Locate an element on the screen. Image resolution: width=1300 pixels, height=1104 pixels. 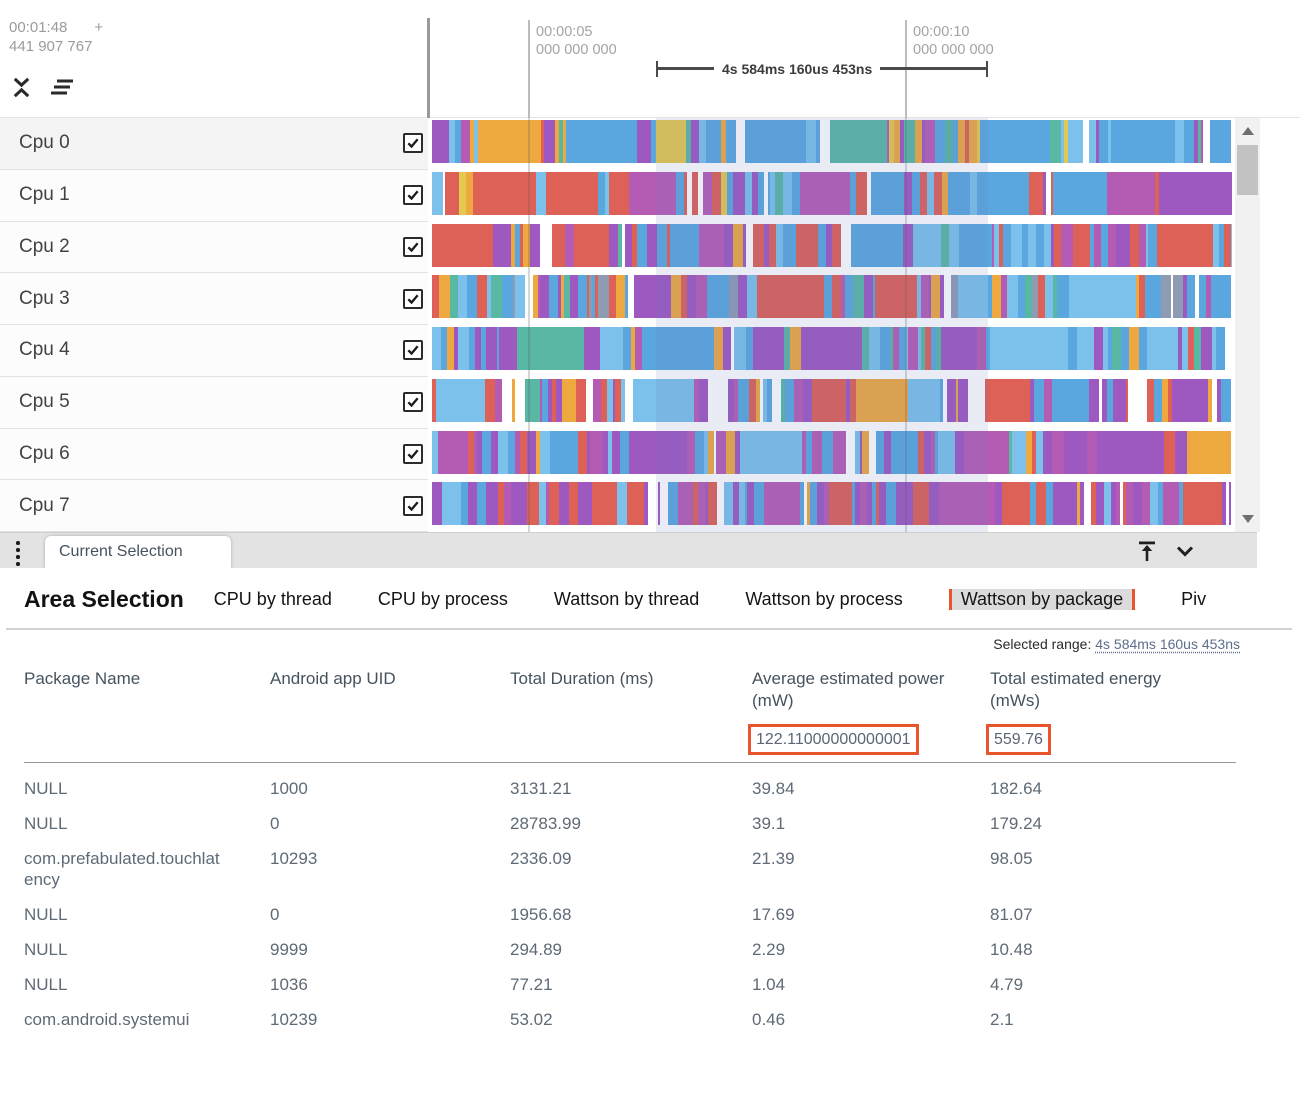
track-row: Cpu 5 is located at coordinates (650, 402).